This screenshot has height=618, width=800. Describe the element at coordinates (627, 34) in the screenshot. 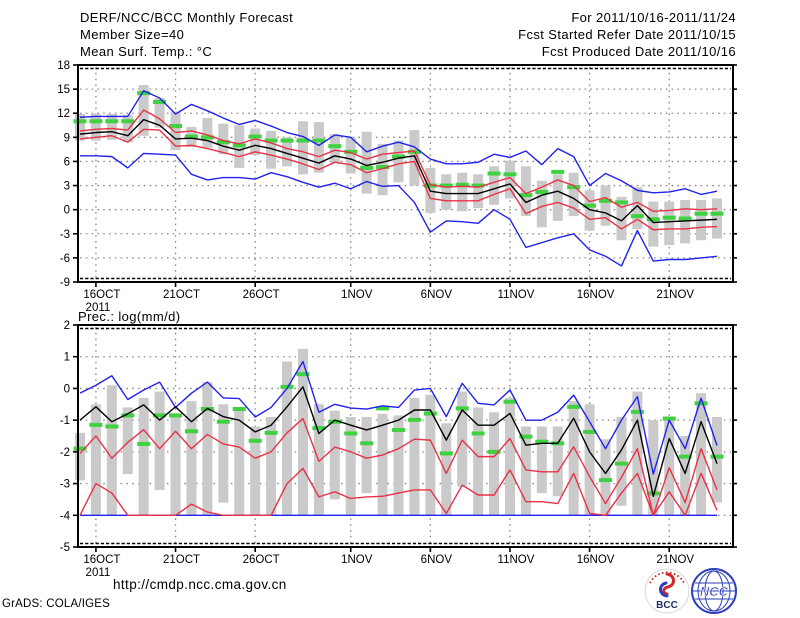

I see `refer-date-label: Fcst Started Refer Date 2011/10/15` at that location.